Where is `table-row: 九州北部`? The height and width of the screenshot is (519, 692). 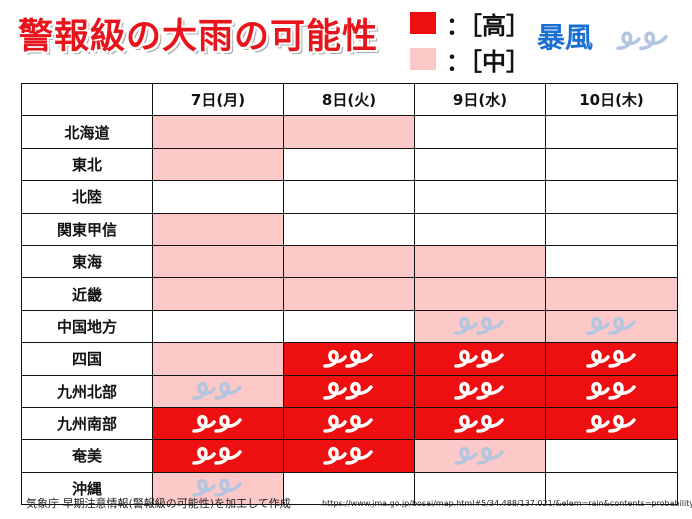
table-row: 九州北部 is located at coordinates (349, 391).